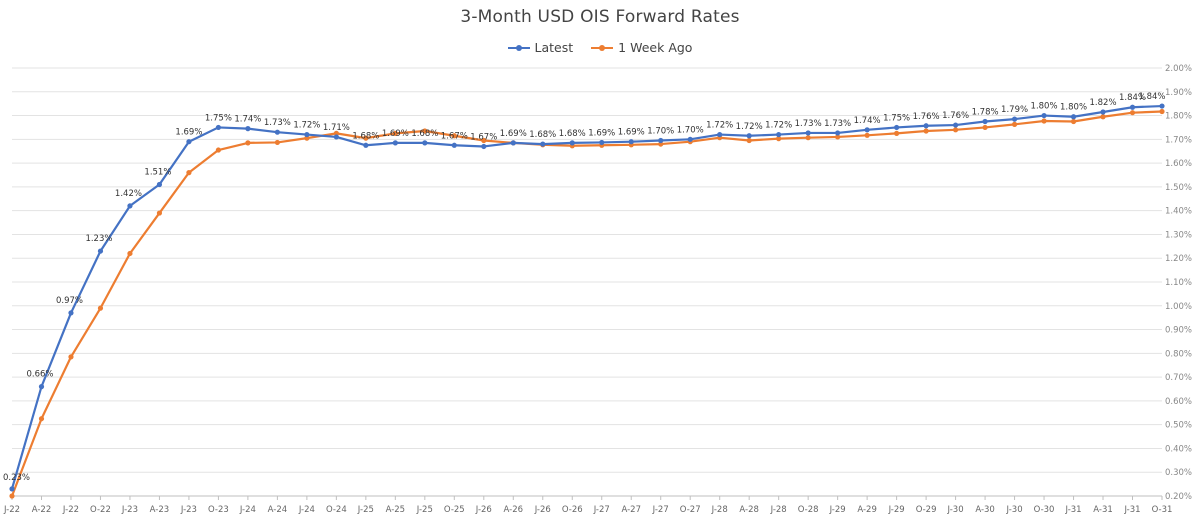  Describe the element at coordinates (454, 510) in the screenshot. I see `x-tick-label: O-25` at that location.